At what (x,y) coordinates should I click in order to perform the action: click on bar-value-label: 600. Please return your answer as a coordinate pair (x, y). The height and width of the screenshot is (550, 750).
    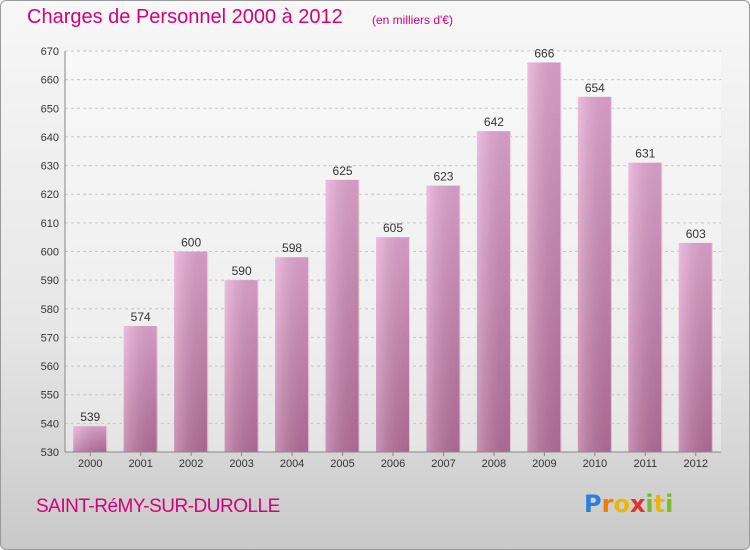
    Looking at the image, I should click on (191, 243).